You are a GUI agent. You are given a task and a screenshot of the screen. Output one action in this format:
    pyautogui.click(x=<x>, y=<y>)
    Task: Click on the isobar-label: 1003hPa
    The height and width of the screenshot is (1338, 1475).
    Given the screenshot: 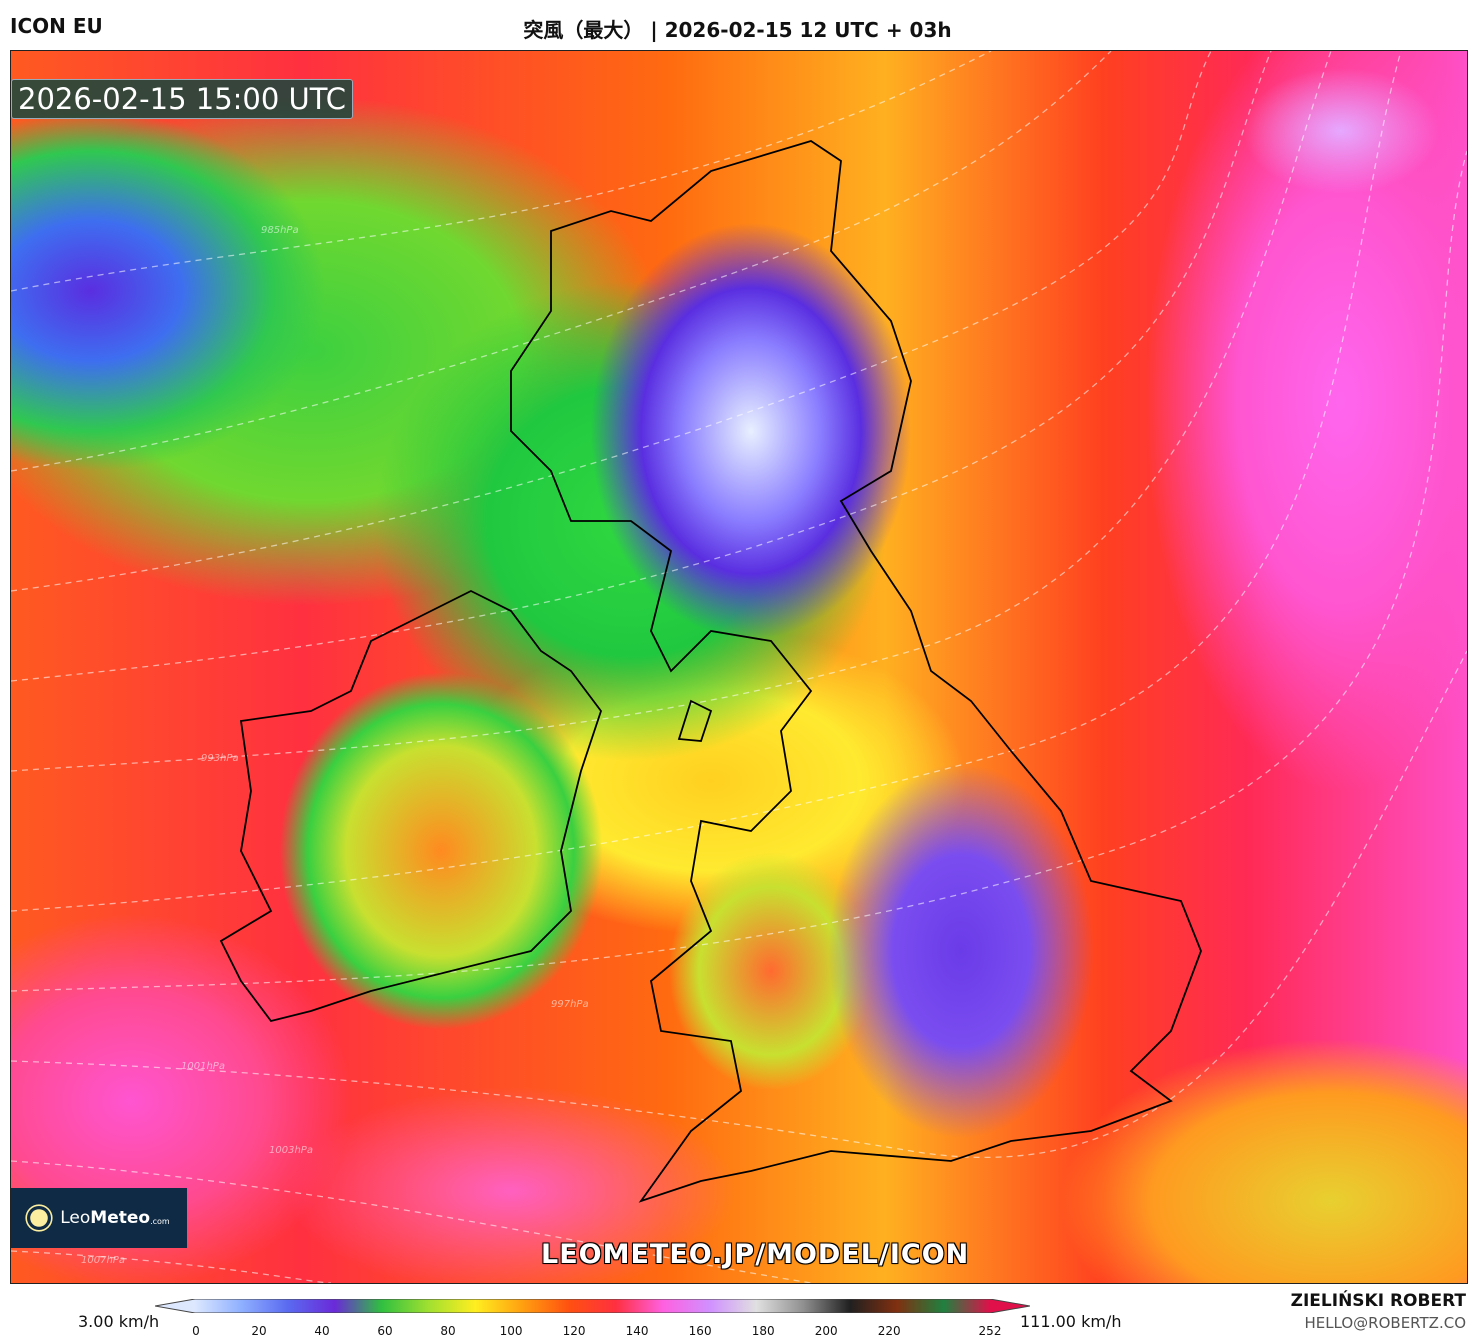 What is the action you would take?
    pyautogui.click(x=291, y=1150)
    